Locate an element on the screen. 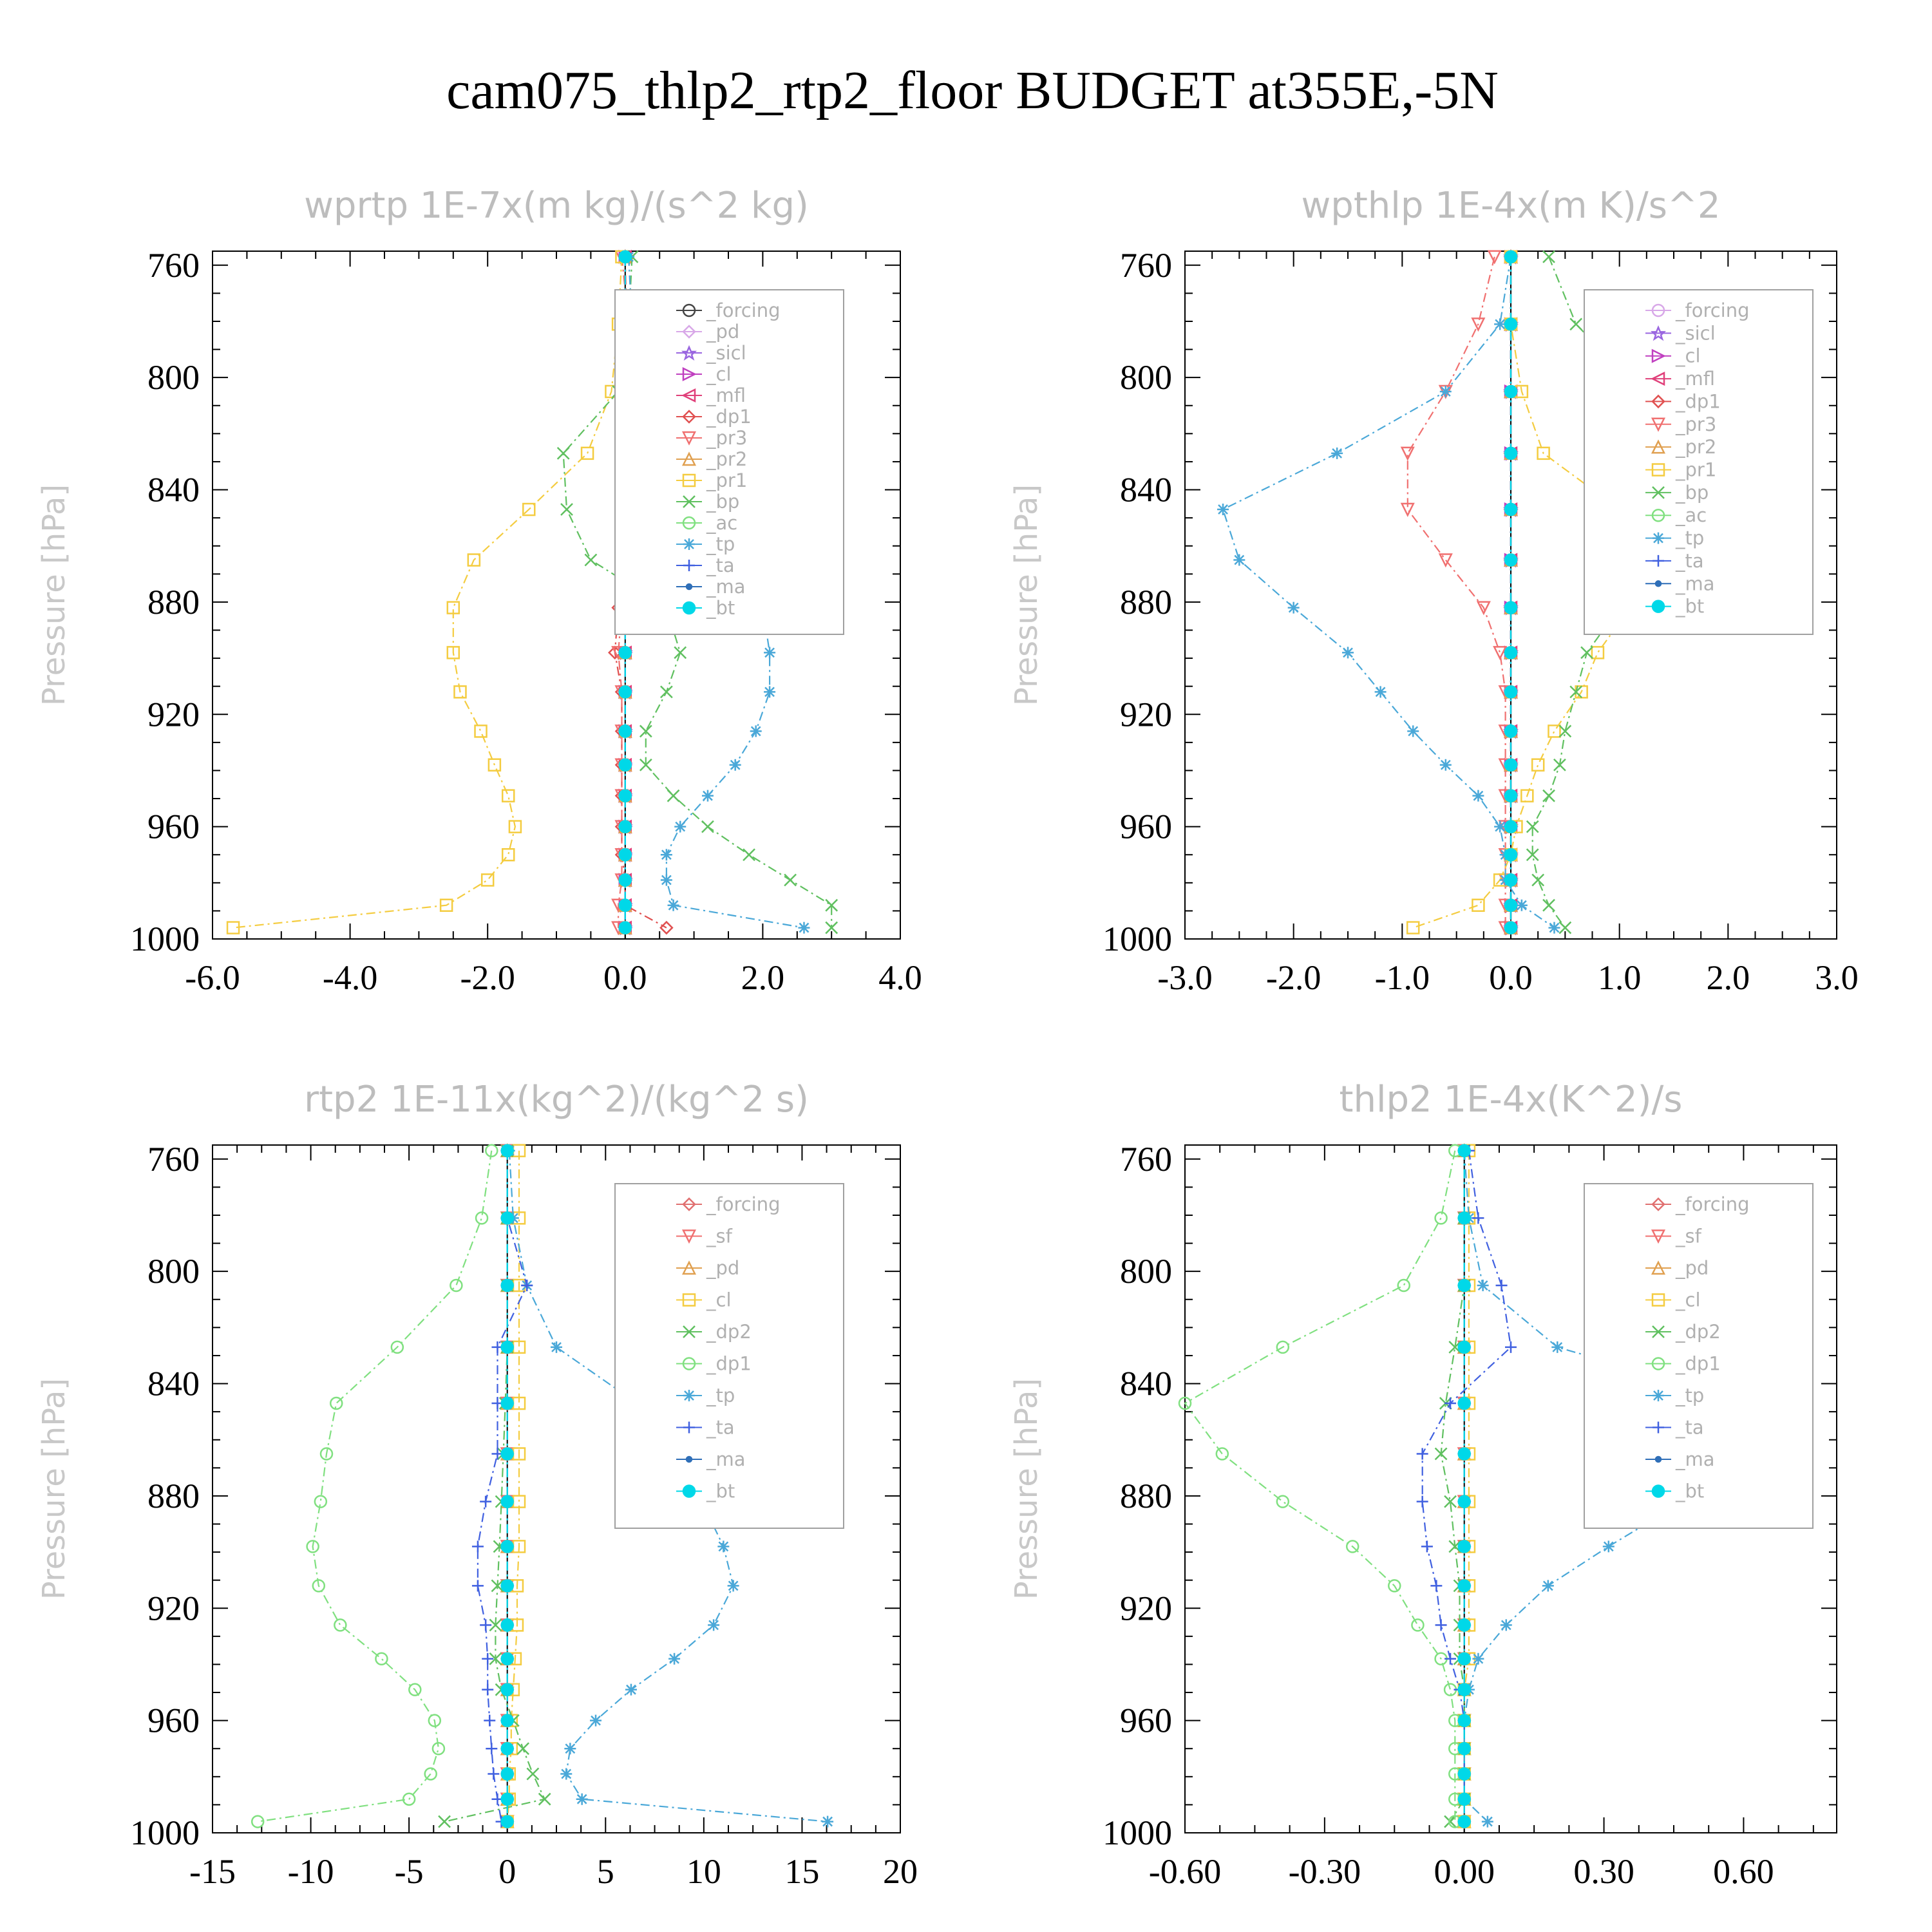  legend-label: _ma is located at coordinates (726, 587).